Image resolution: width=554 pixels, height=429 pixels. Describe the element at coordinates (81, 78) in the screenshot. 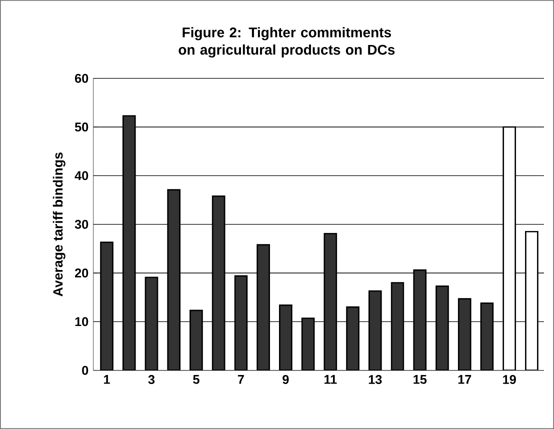

I see `y-tick-label: 60` at that location.